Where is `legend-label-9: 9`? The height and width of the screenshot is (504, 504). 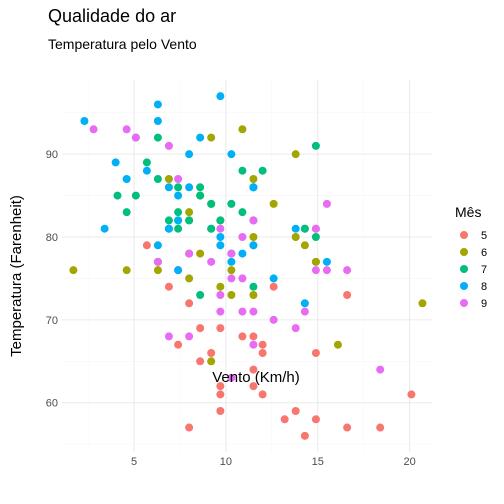
legend-label-9: 9 is located at coordinates (484, 304).